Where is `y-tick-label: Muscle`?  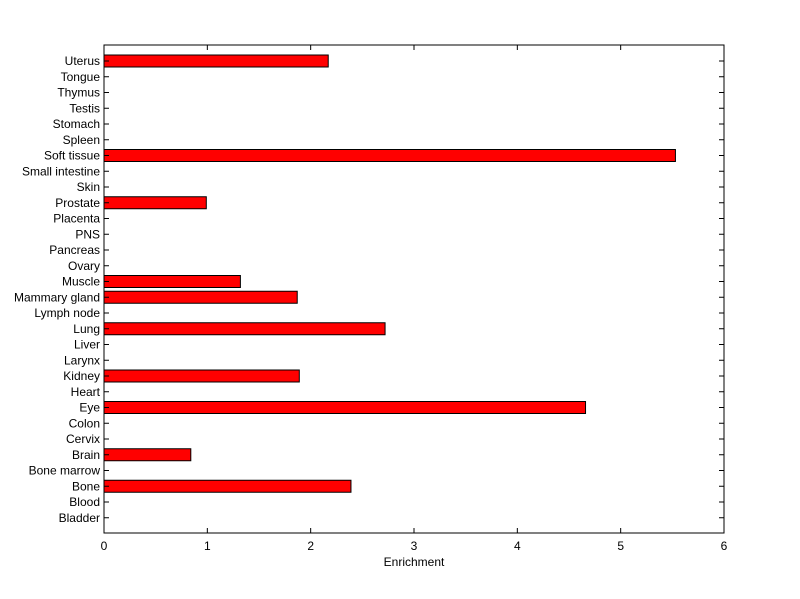 y-tick-label: Muscle is located at coordinates (81, 282).